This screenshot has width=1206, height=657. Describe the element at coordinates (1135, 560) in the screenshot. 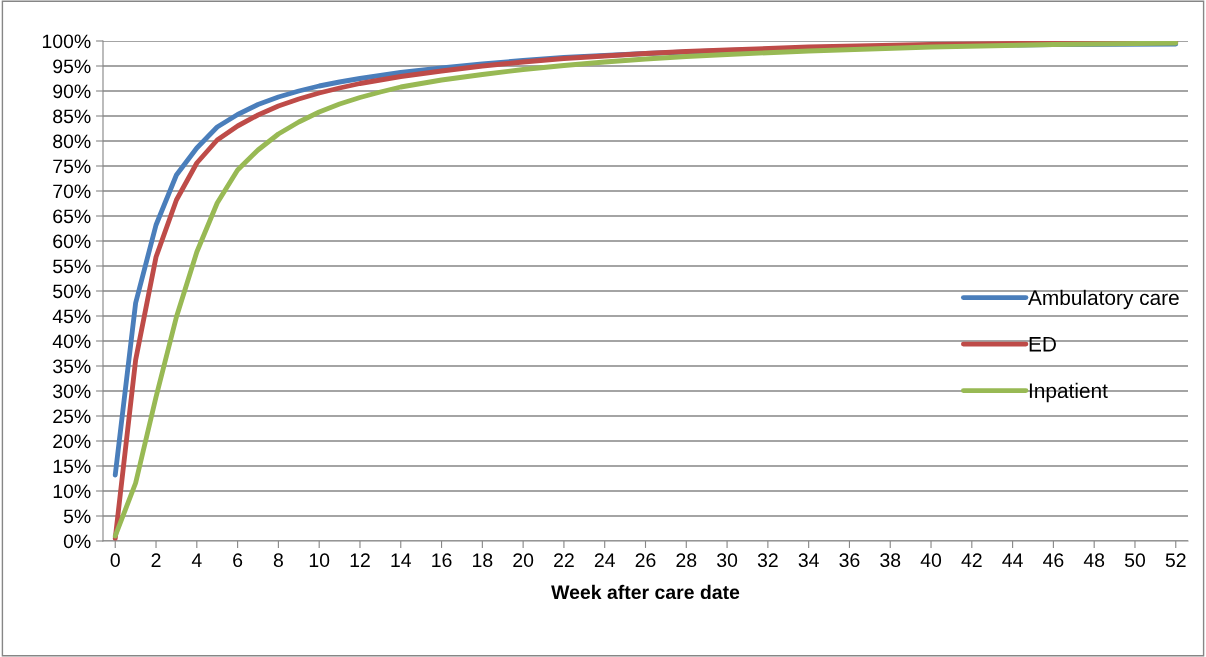

I see `x-tick-label: 50` at that location.